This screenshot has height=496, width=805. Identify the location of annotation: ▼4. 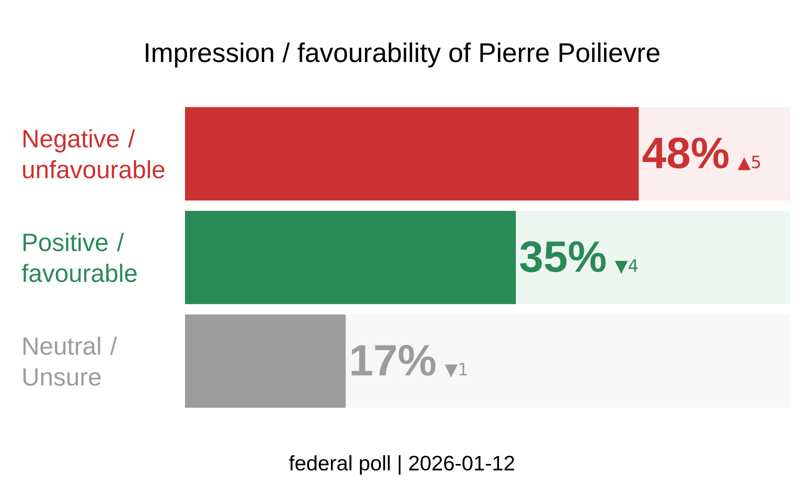
(626, 266).